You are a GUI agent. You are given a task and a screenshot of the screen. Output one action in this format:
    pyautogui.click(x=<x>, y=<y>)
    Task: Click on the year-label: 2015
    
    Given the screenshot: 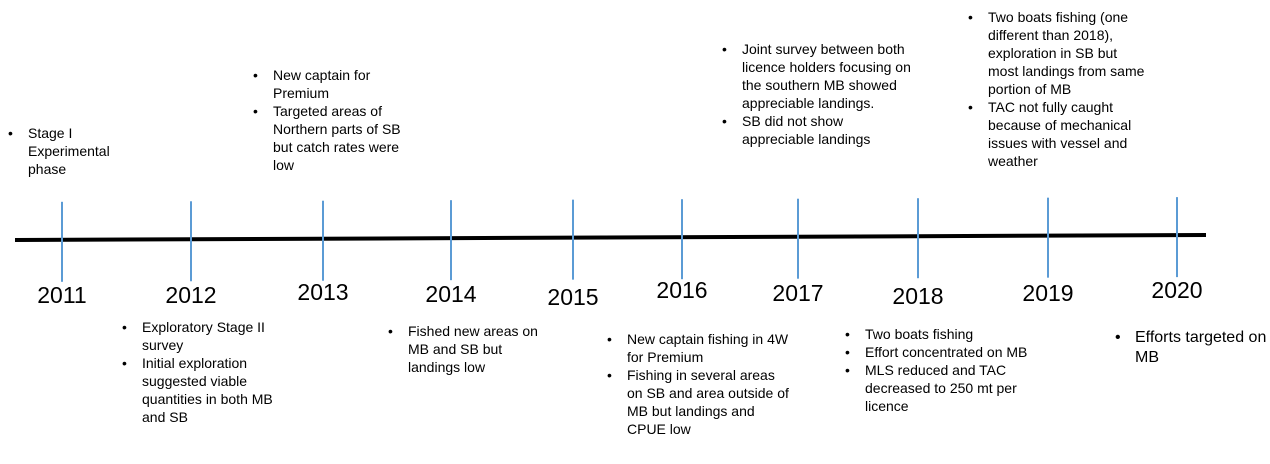 What is the action you would take?
    pyautogui.click(x=573, y=297)
    